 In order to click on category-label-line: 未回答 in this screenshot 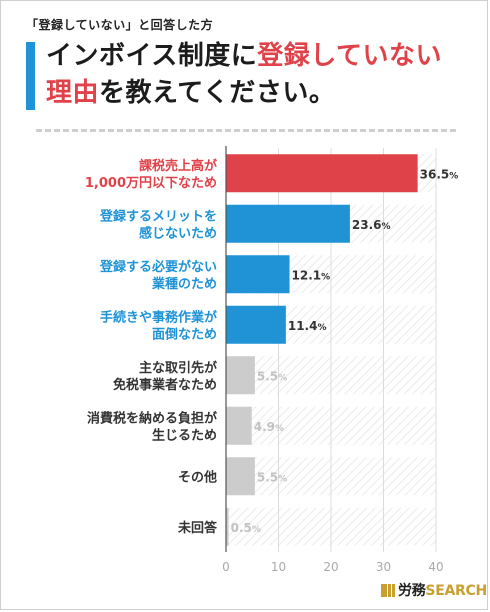, I will do `click(197, 528)`.